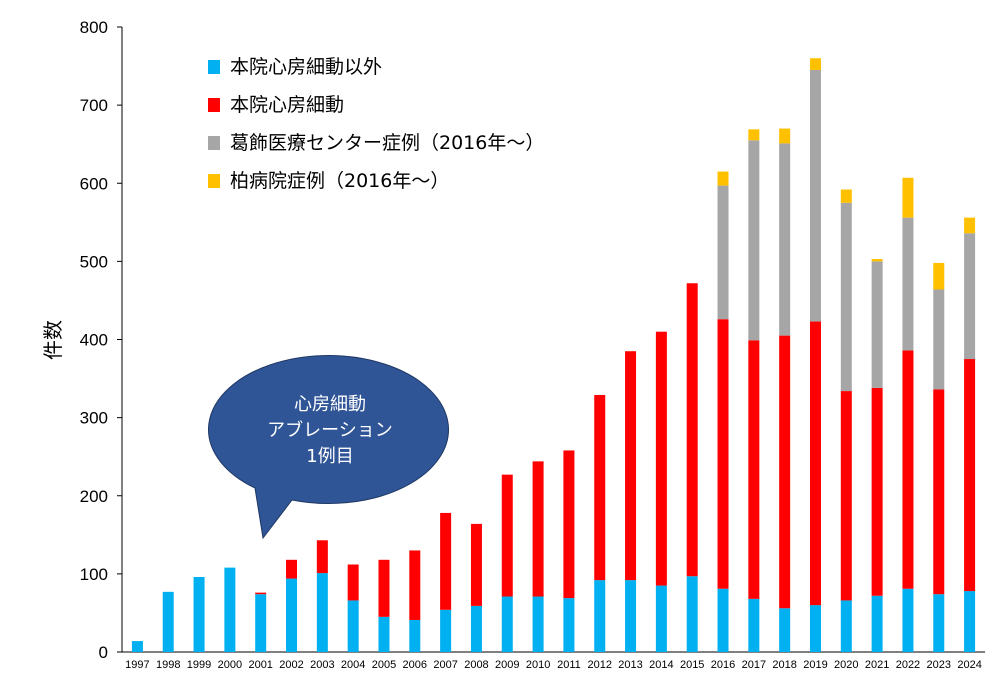 This screenshot has width=997, height=683. I want to click on bar-segment-2009-s1, so click(507, 535).